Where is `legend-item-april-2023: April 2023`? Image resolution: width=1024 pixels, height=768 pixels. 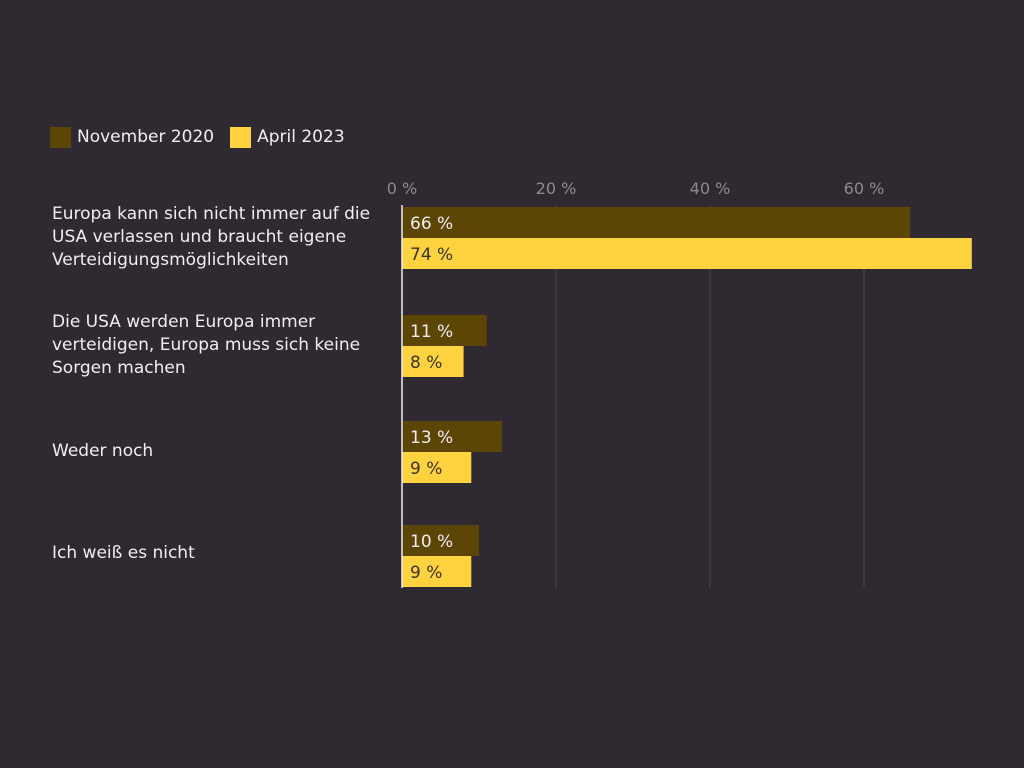
legend-item-april-2023: April 2023 is located at coordinates (287, 137).